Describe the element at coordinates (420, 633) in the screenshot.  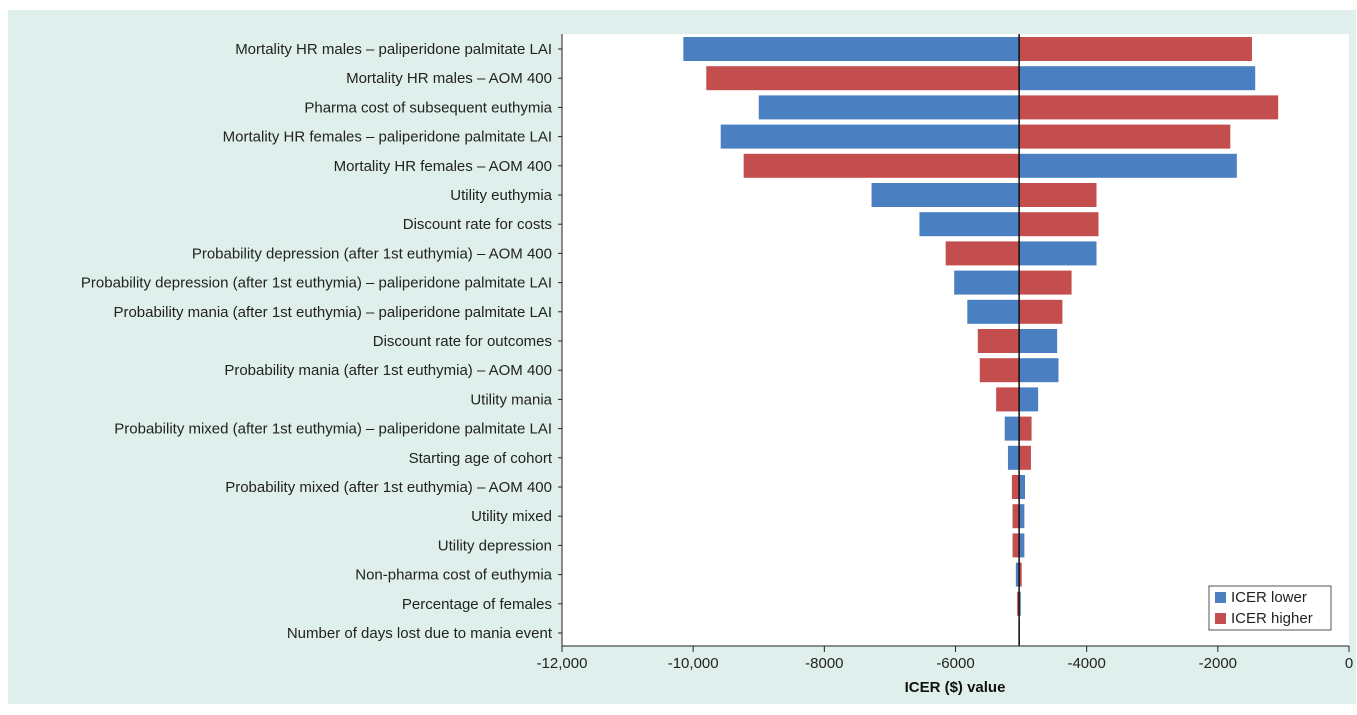
I see `category-label-21: Number of days lost due to mania event` at that location.